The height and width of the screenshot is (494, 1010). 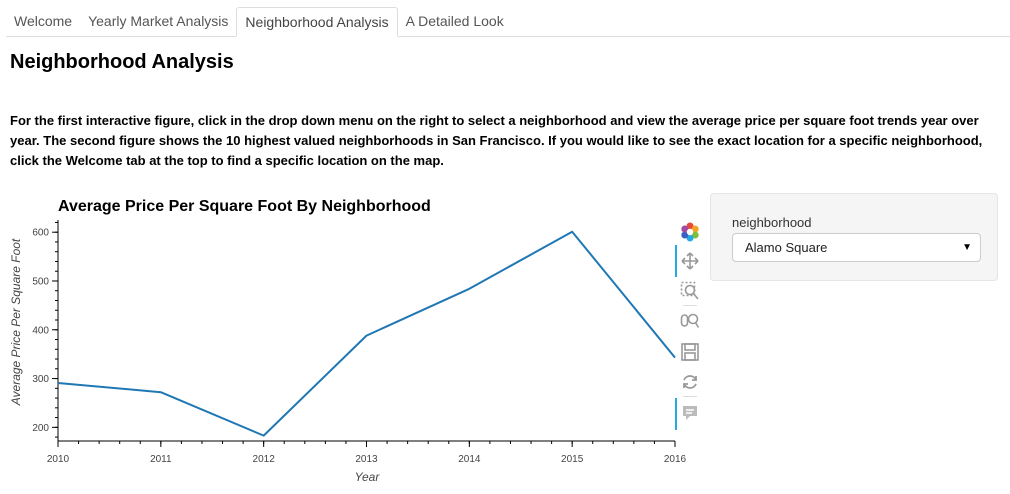 I want to click on x-tick-label: 2016, so click(x=675, y=459).